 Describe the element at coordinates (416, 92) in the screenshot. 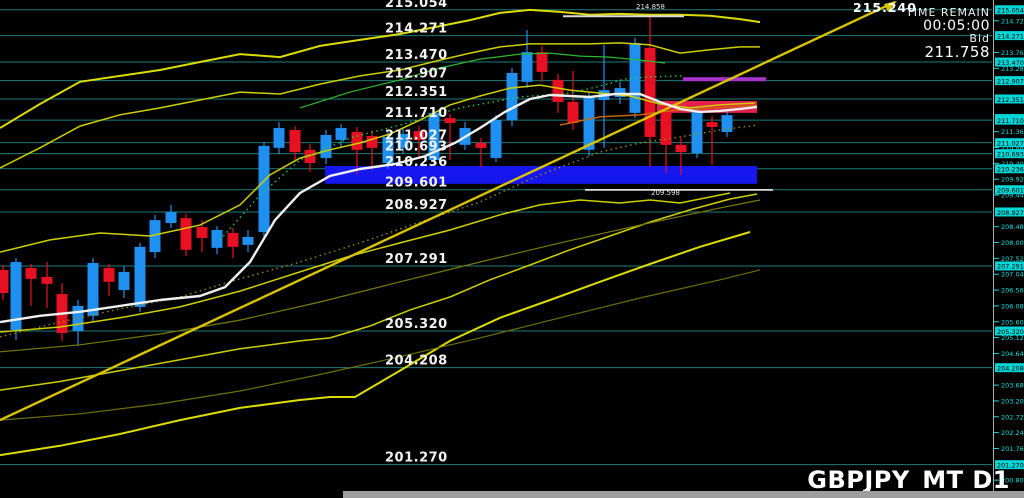

I see `price-level-label: 212.351` at that location.